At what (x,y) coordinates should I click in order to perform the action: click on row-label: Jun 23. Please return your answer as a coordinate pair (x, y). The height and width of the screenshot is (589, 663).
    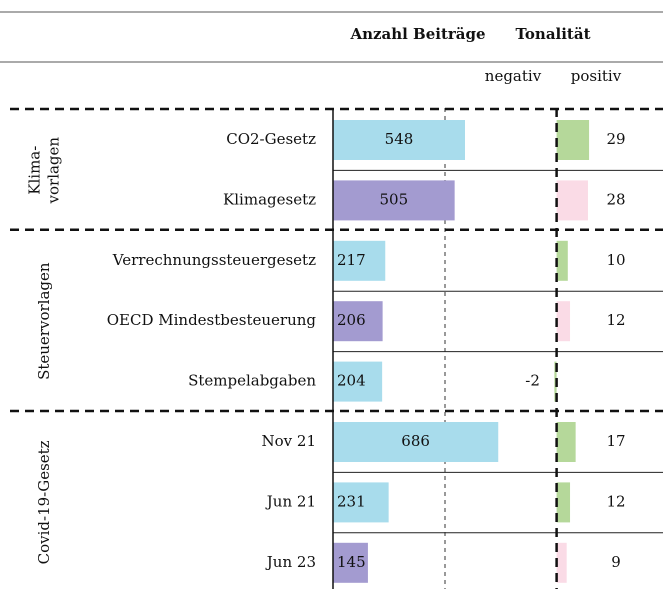
    Looking at the image, I should click on (290, 562).